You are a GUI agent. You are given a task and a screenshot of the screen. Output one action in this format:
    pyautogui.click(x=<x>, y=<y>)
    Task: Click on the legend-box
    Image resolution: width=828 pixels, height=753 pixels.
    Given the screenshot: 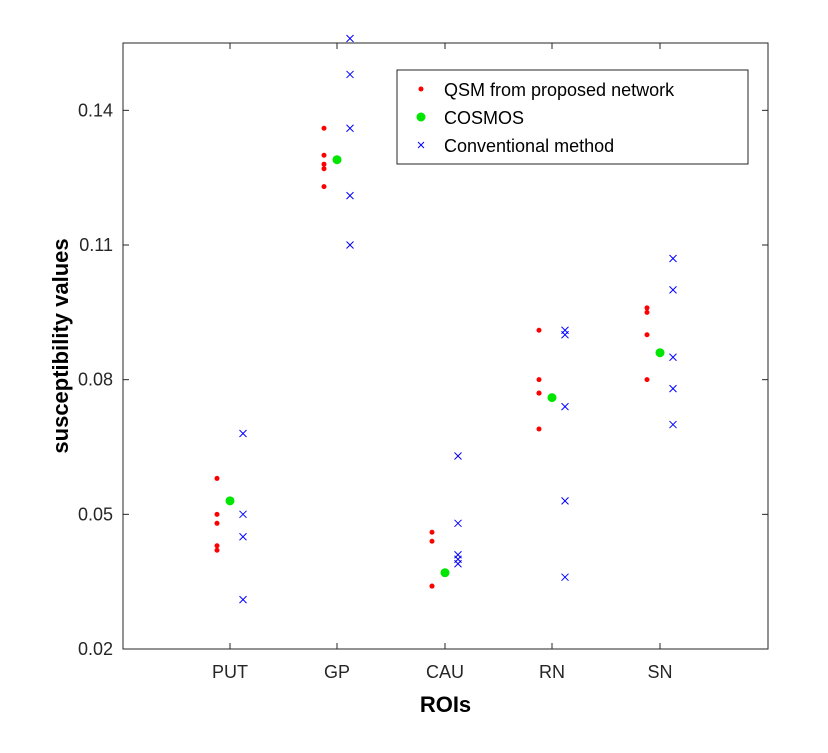 What is the action you would take?
    pyautogui.click(x=572, y=117)
    